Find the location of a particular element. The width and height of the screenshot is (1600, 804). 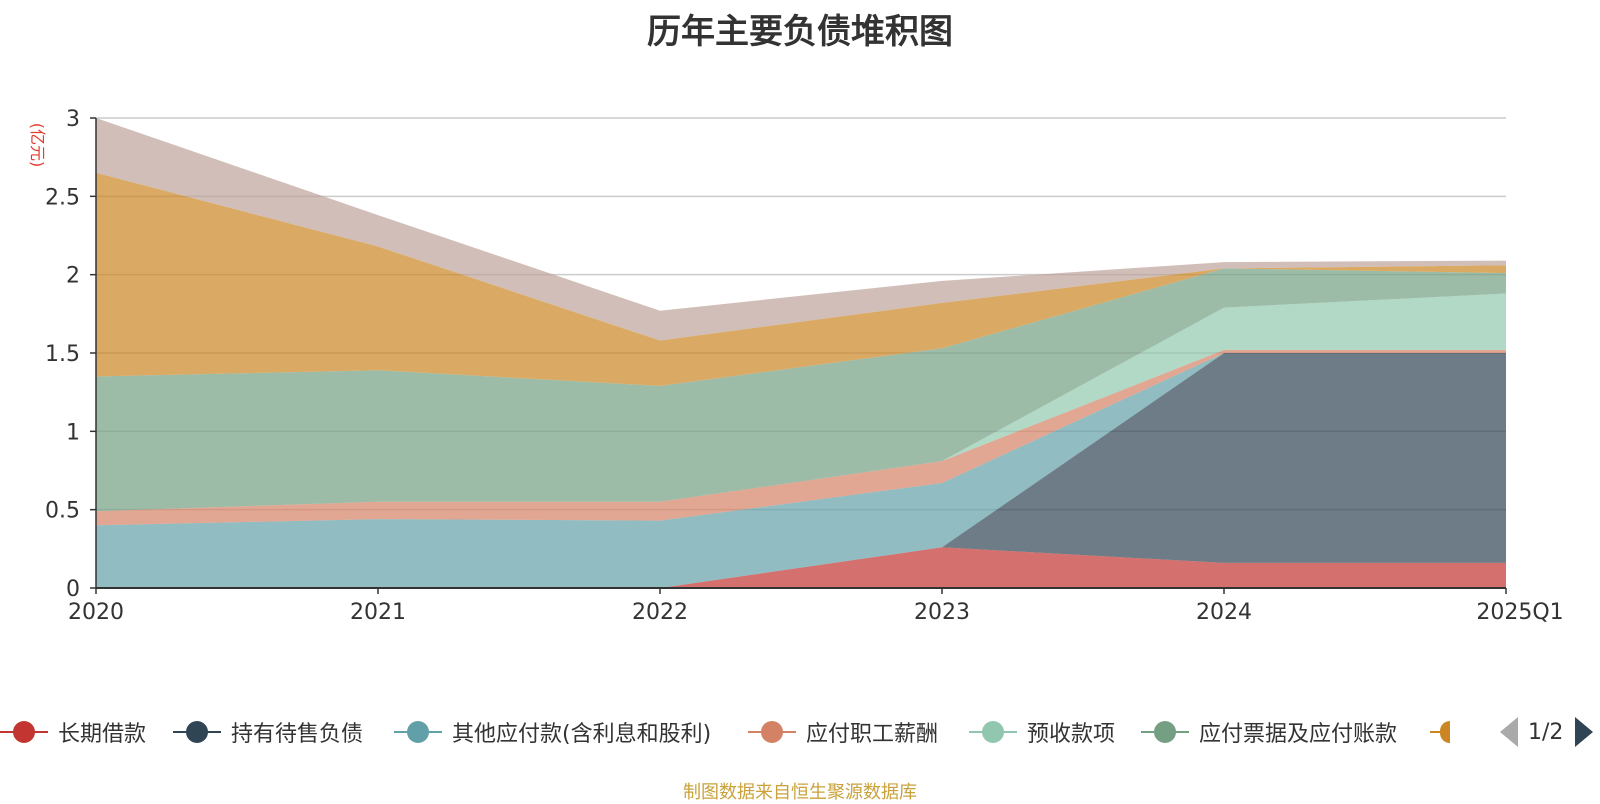

legend-label: 长期借款 is located at coordinates (102, 734).